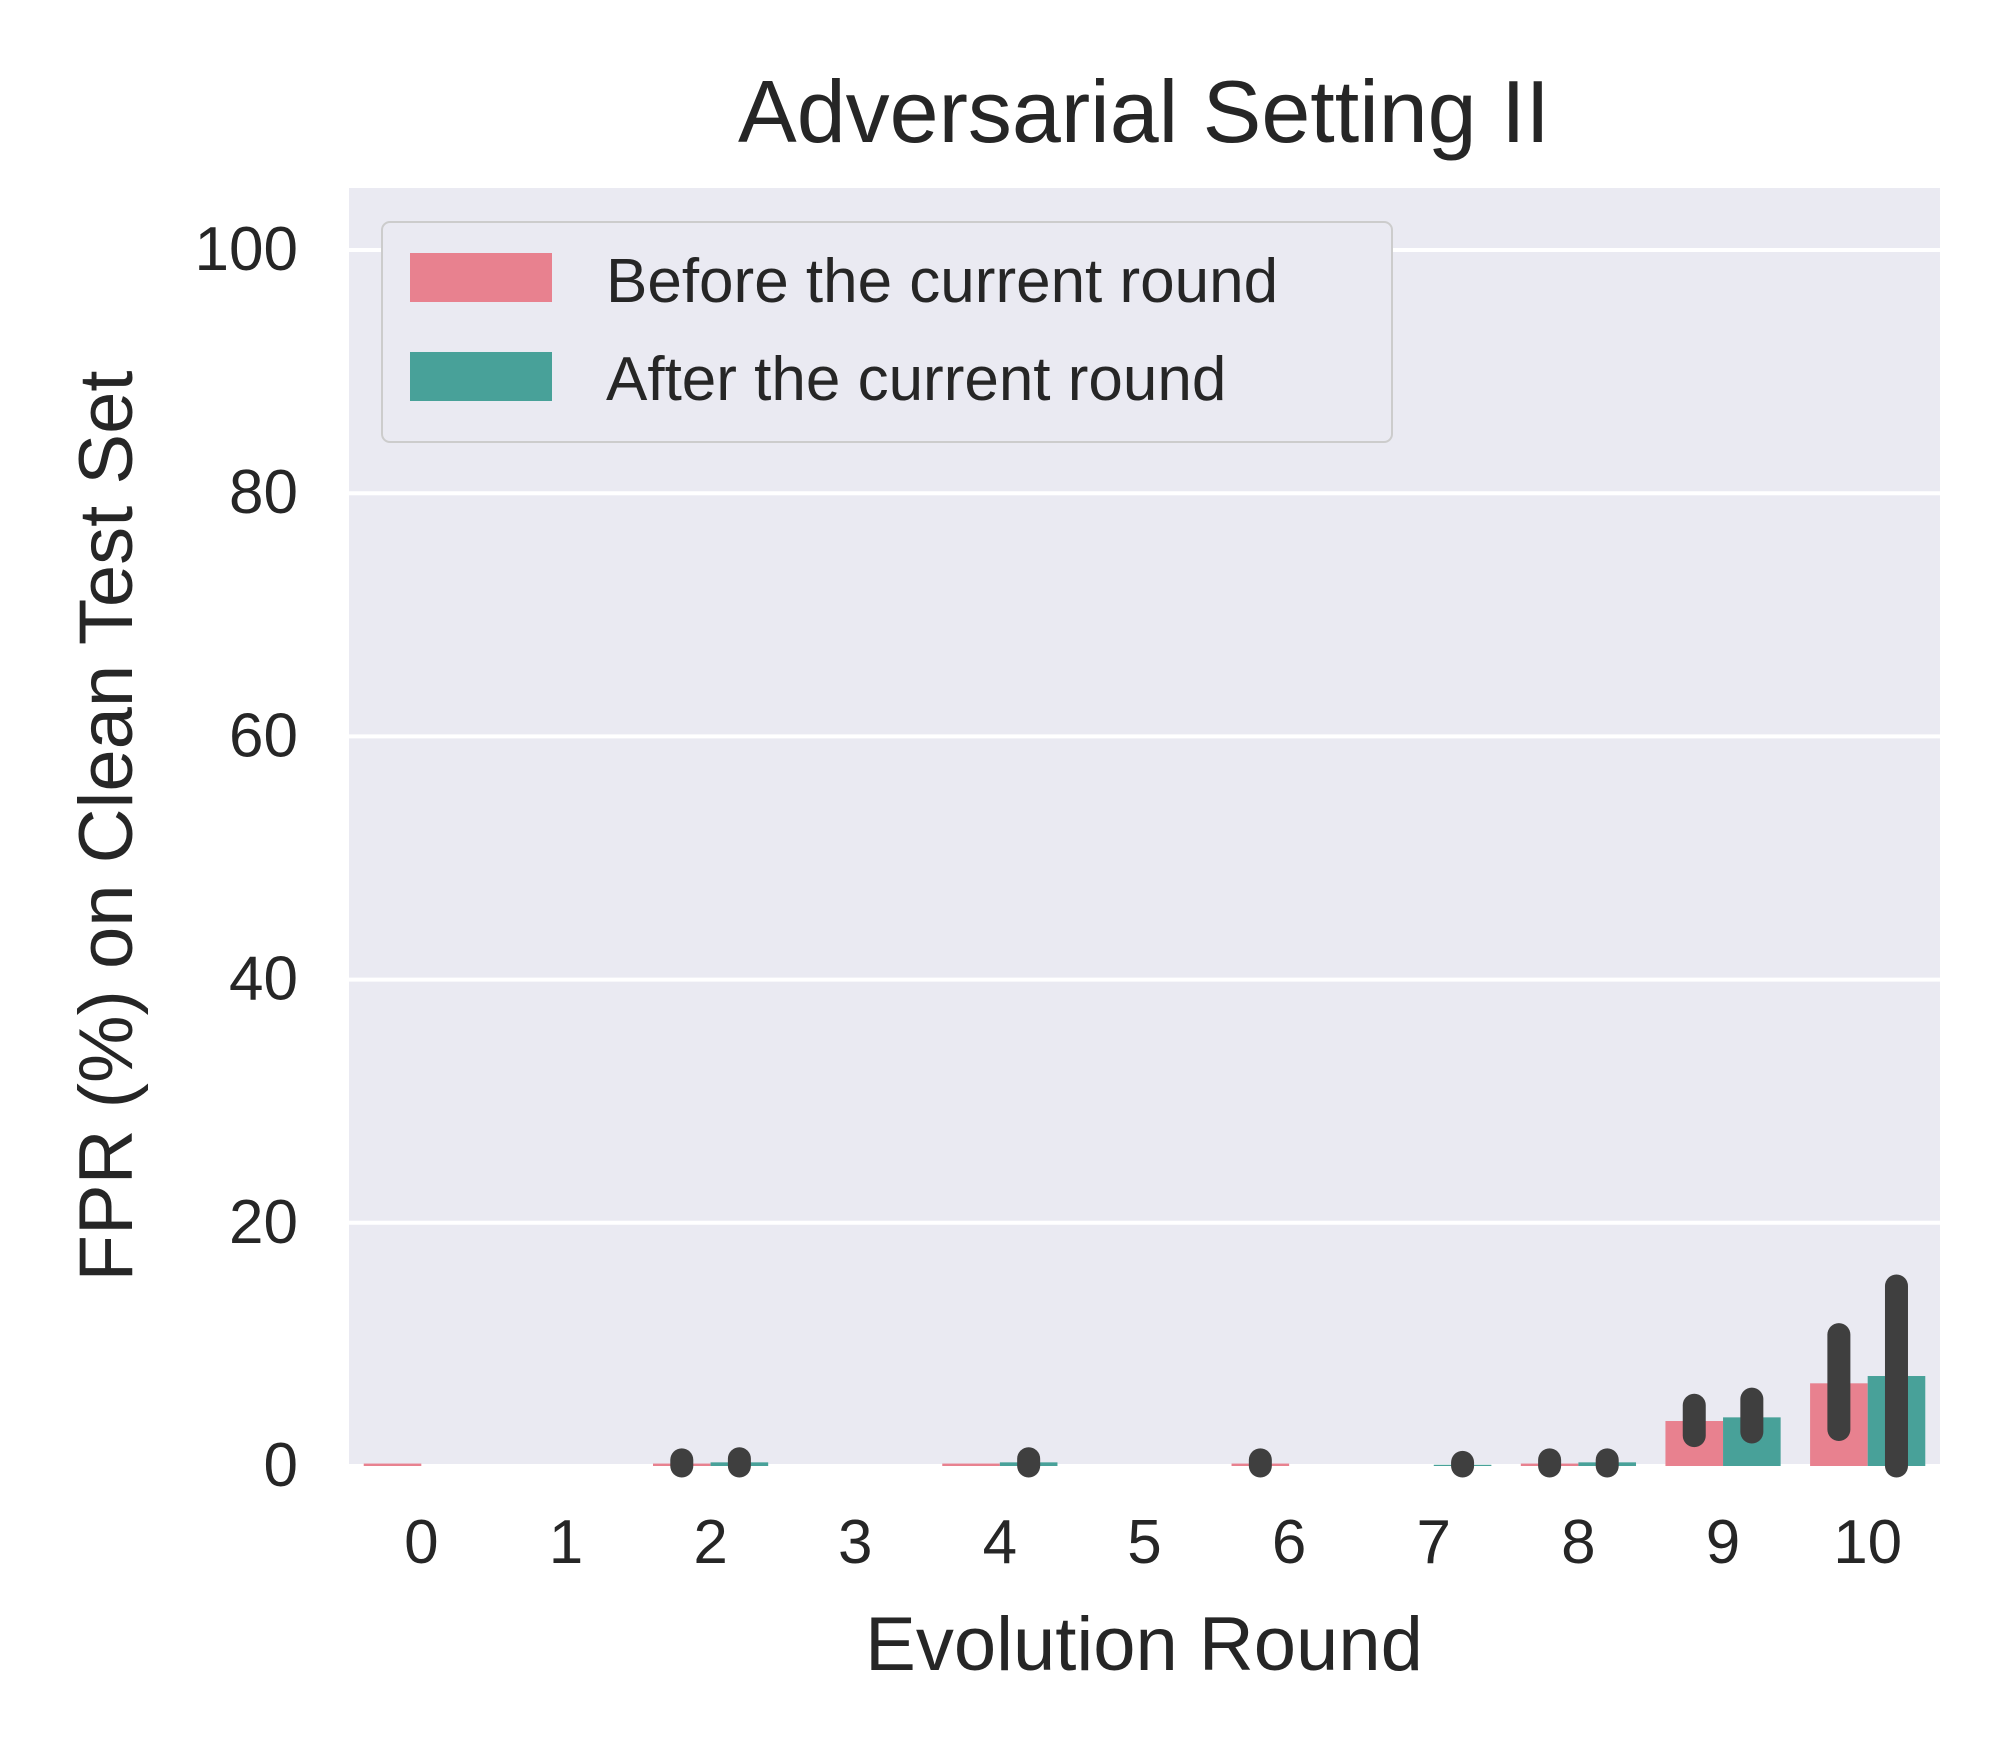 This screenshot has height=1750, width=2000. Describe the element at coordinates (855, 1542) in the screenshot. I see `x-tick-label-3: 3` at that location.